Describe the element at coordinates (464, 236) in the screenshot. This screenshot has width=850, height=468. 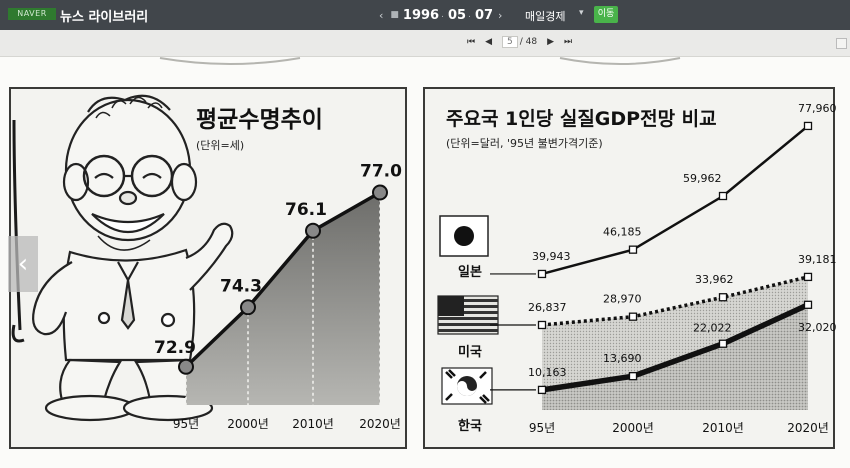
I see `japan-flag-icon` at that location.